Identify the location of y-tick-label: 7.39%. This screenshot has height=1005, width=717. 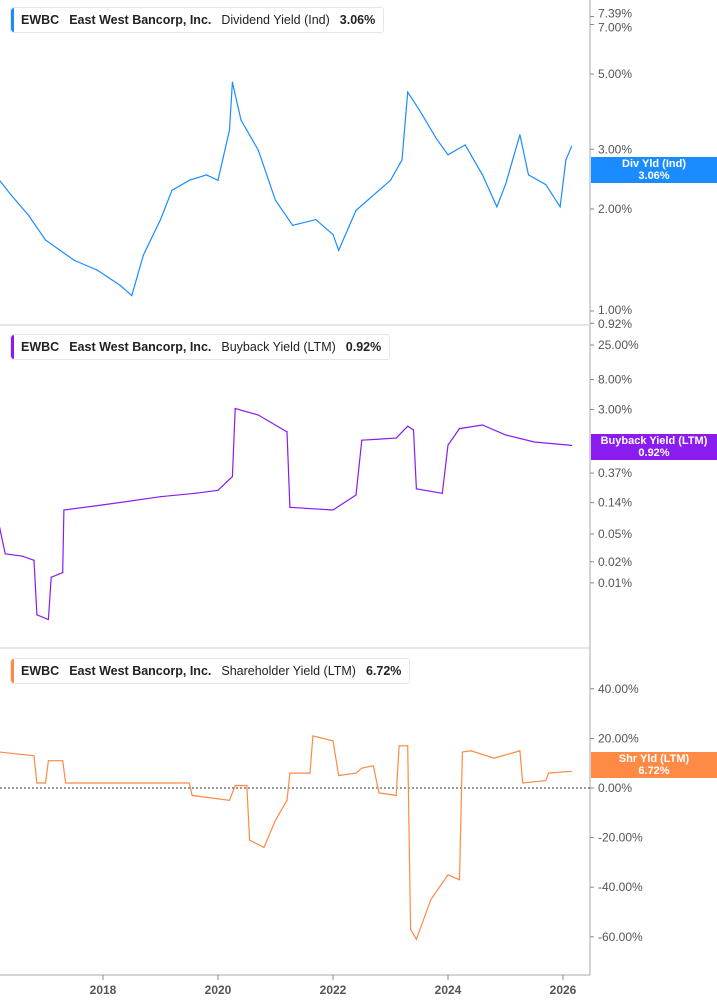
(615, 14).